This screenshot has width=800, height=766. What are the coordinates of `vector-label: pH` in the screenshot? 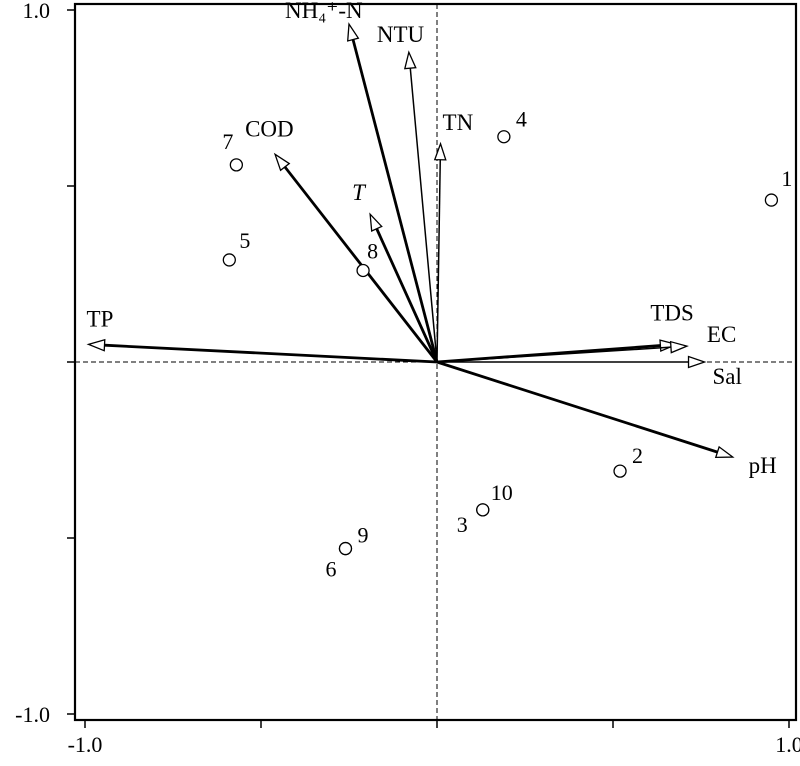 It's located at (763, 465).